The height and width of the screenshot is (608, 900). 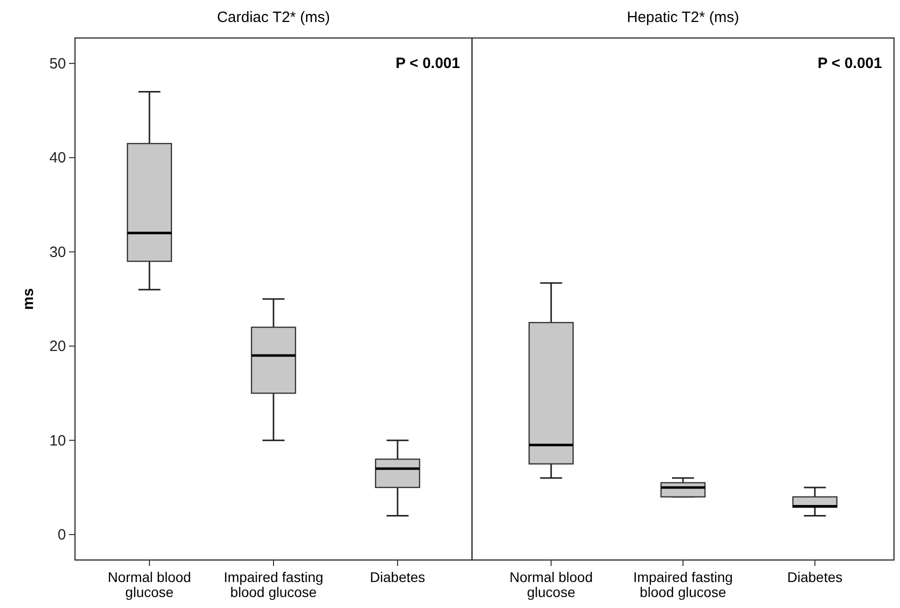 What do you see at coordinates (57, 441) in the screenshot?
I see `y-tick-label: 10` at bounding box center [57, 441].